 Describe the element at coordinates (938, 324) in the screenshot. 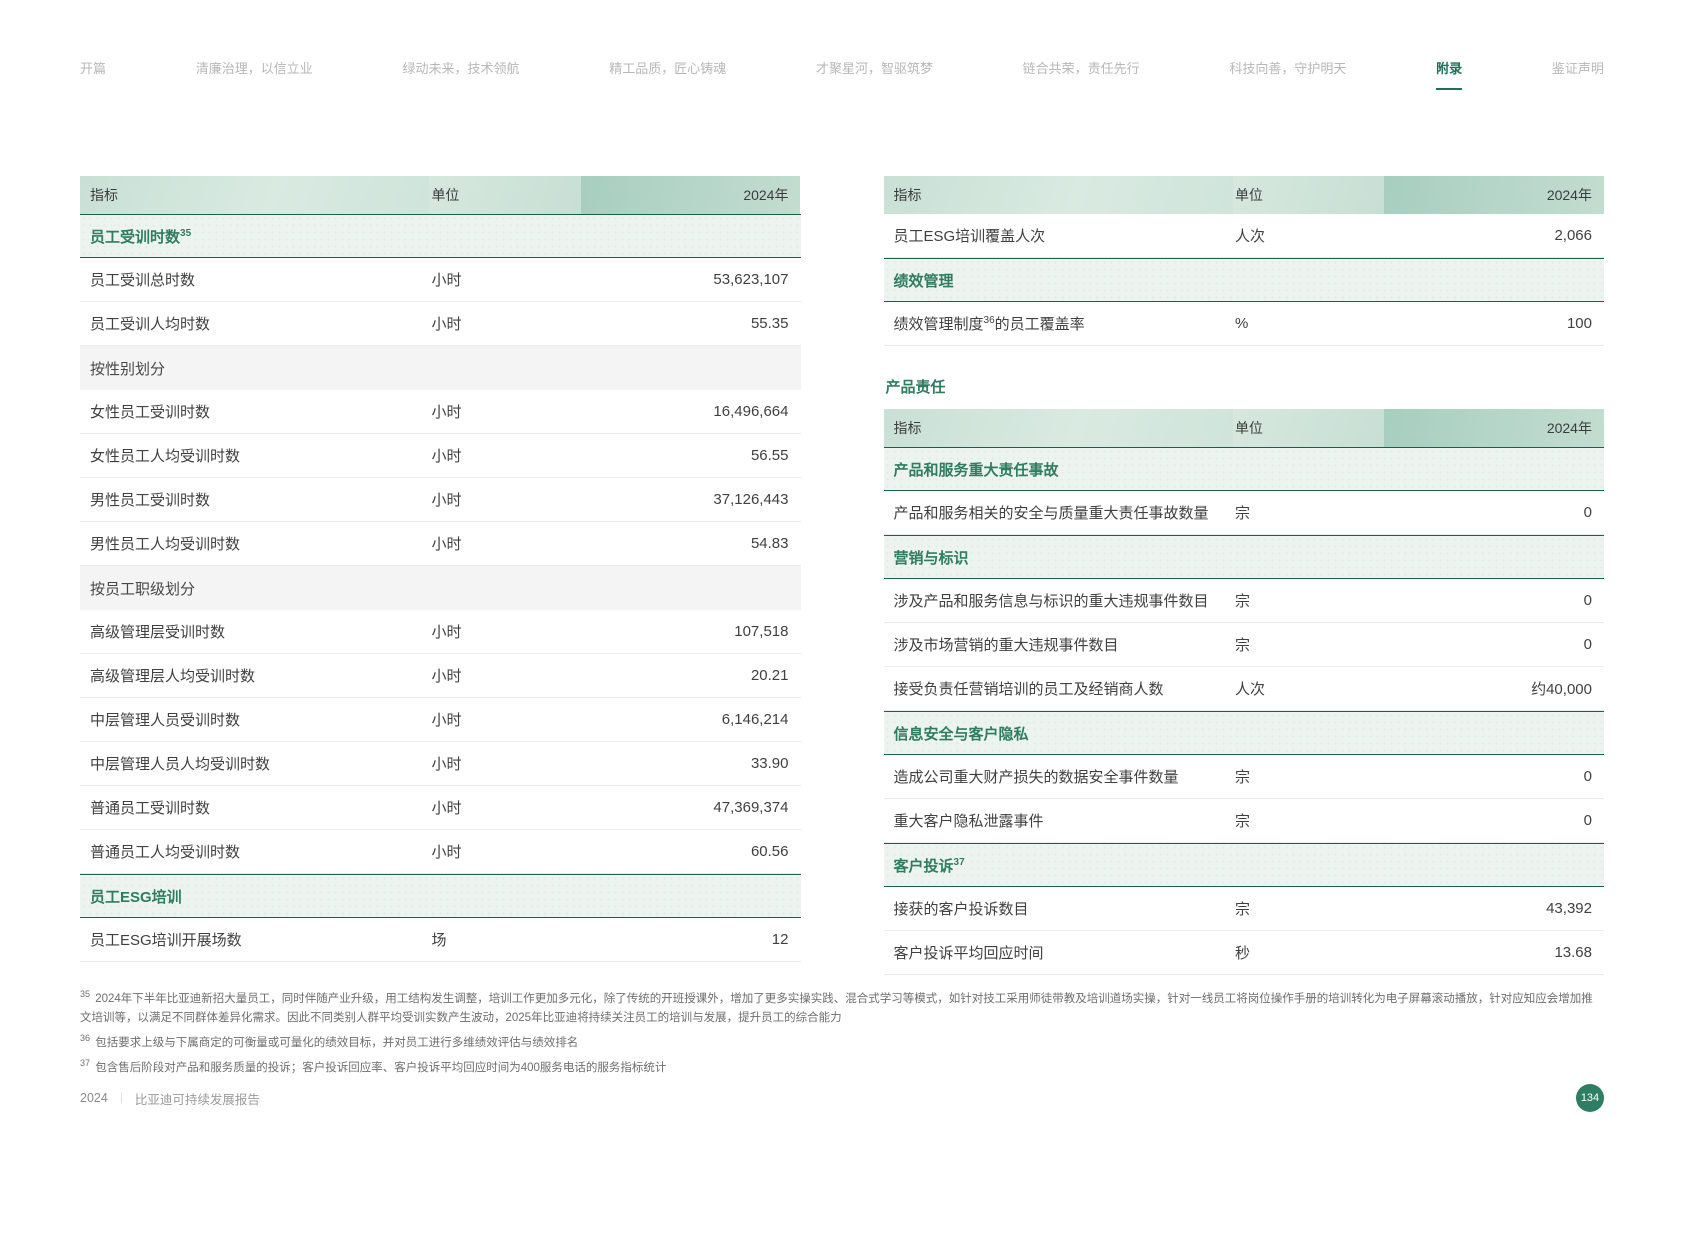

I see `row-label-text: 绩效管理制度` at that location.